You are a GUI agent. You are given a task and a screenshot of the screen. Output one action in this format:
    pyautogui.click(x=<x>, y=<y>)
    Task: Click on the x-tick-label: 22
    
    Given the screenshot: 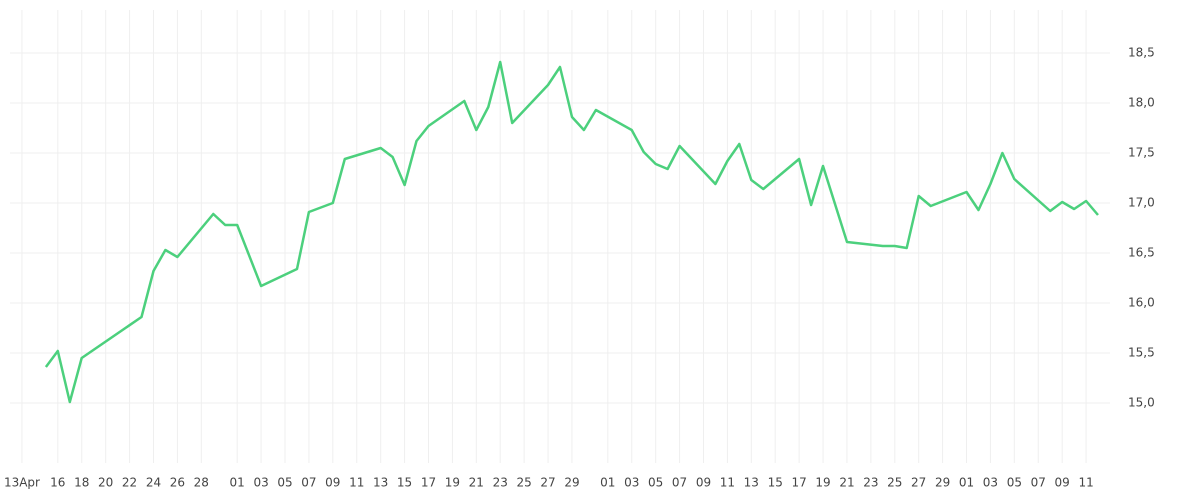 What is the action you would take?
    pyautogui.click(x=129, y=483)
    